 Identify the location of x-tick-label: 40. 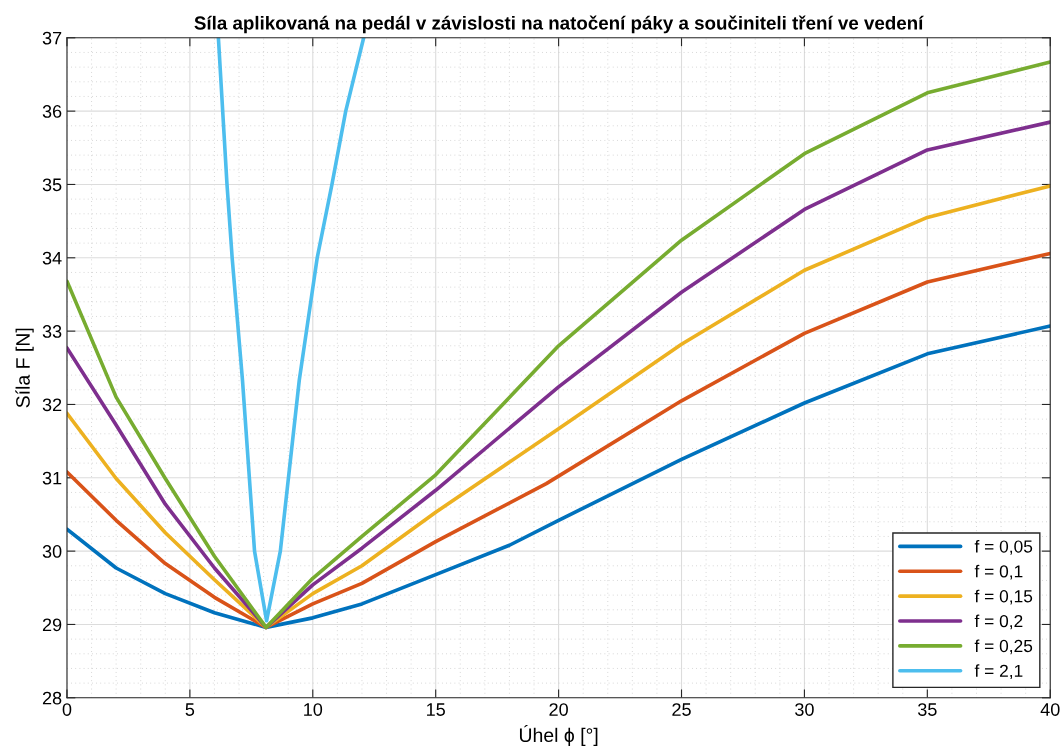
(1050, 709).